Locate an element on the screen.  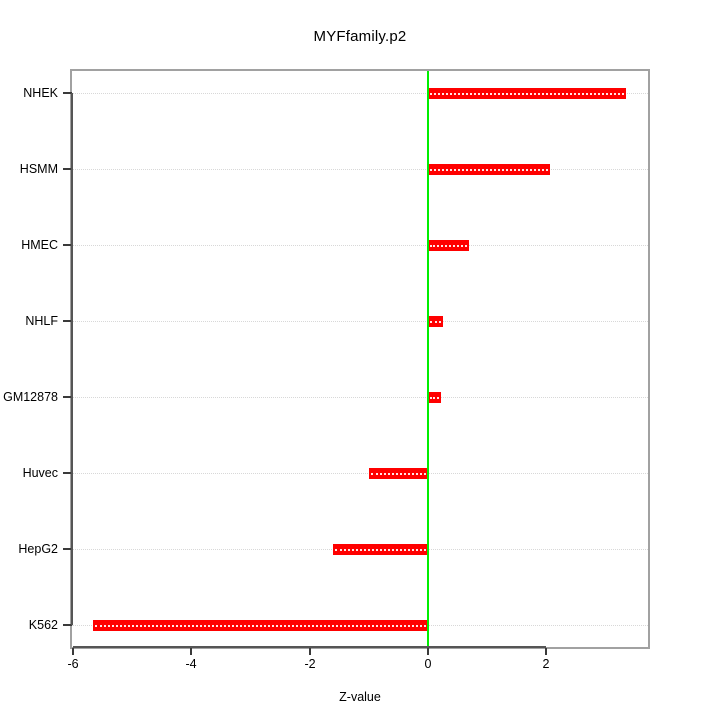
category-label: HSMM is located at coordinates (38, 169).